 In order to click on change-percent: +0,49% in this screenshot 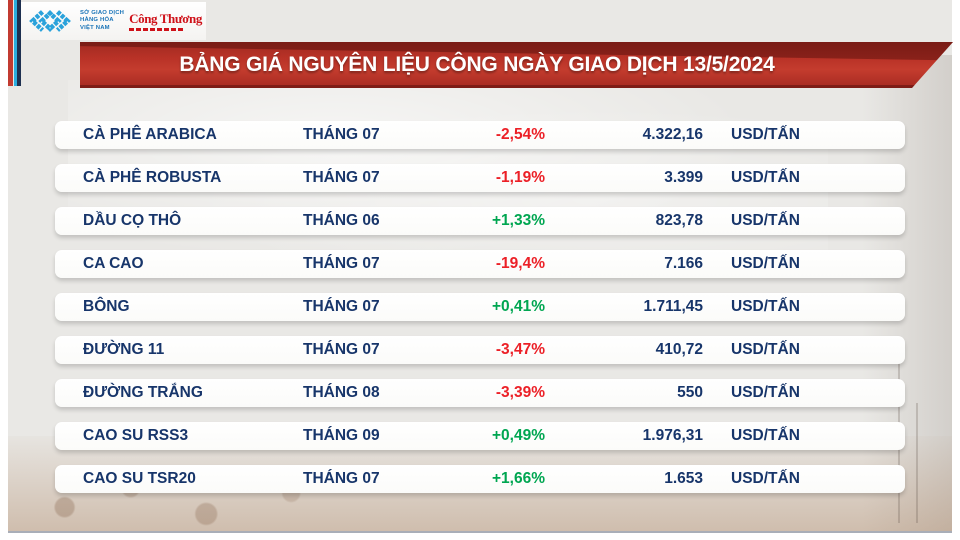, I will do `click(518, 435)`.